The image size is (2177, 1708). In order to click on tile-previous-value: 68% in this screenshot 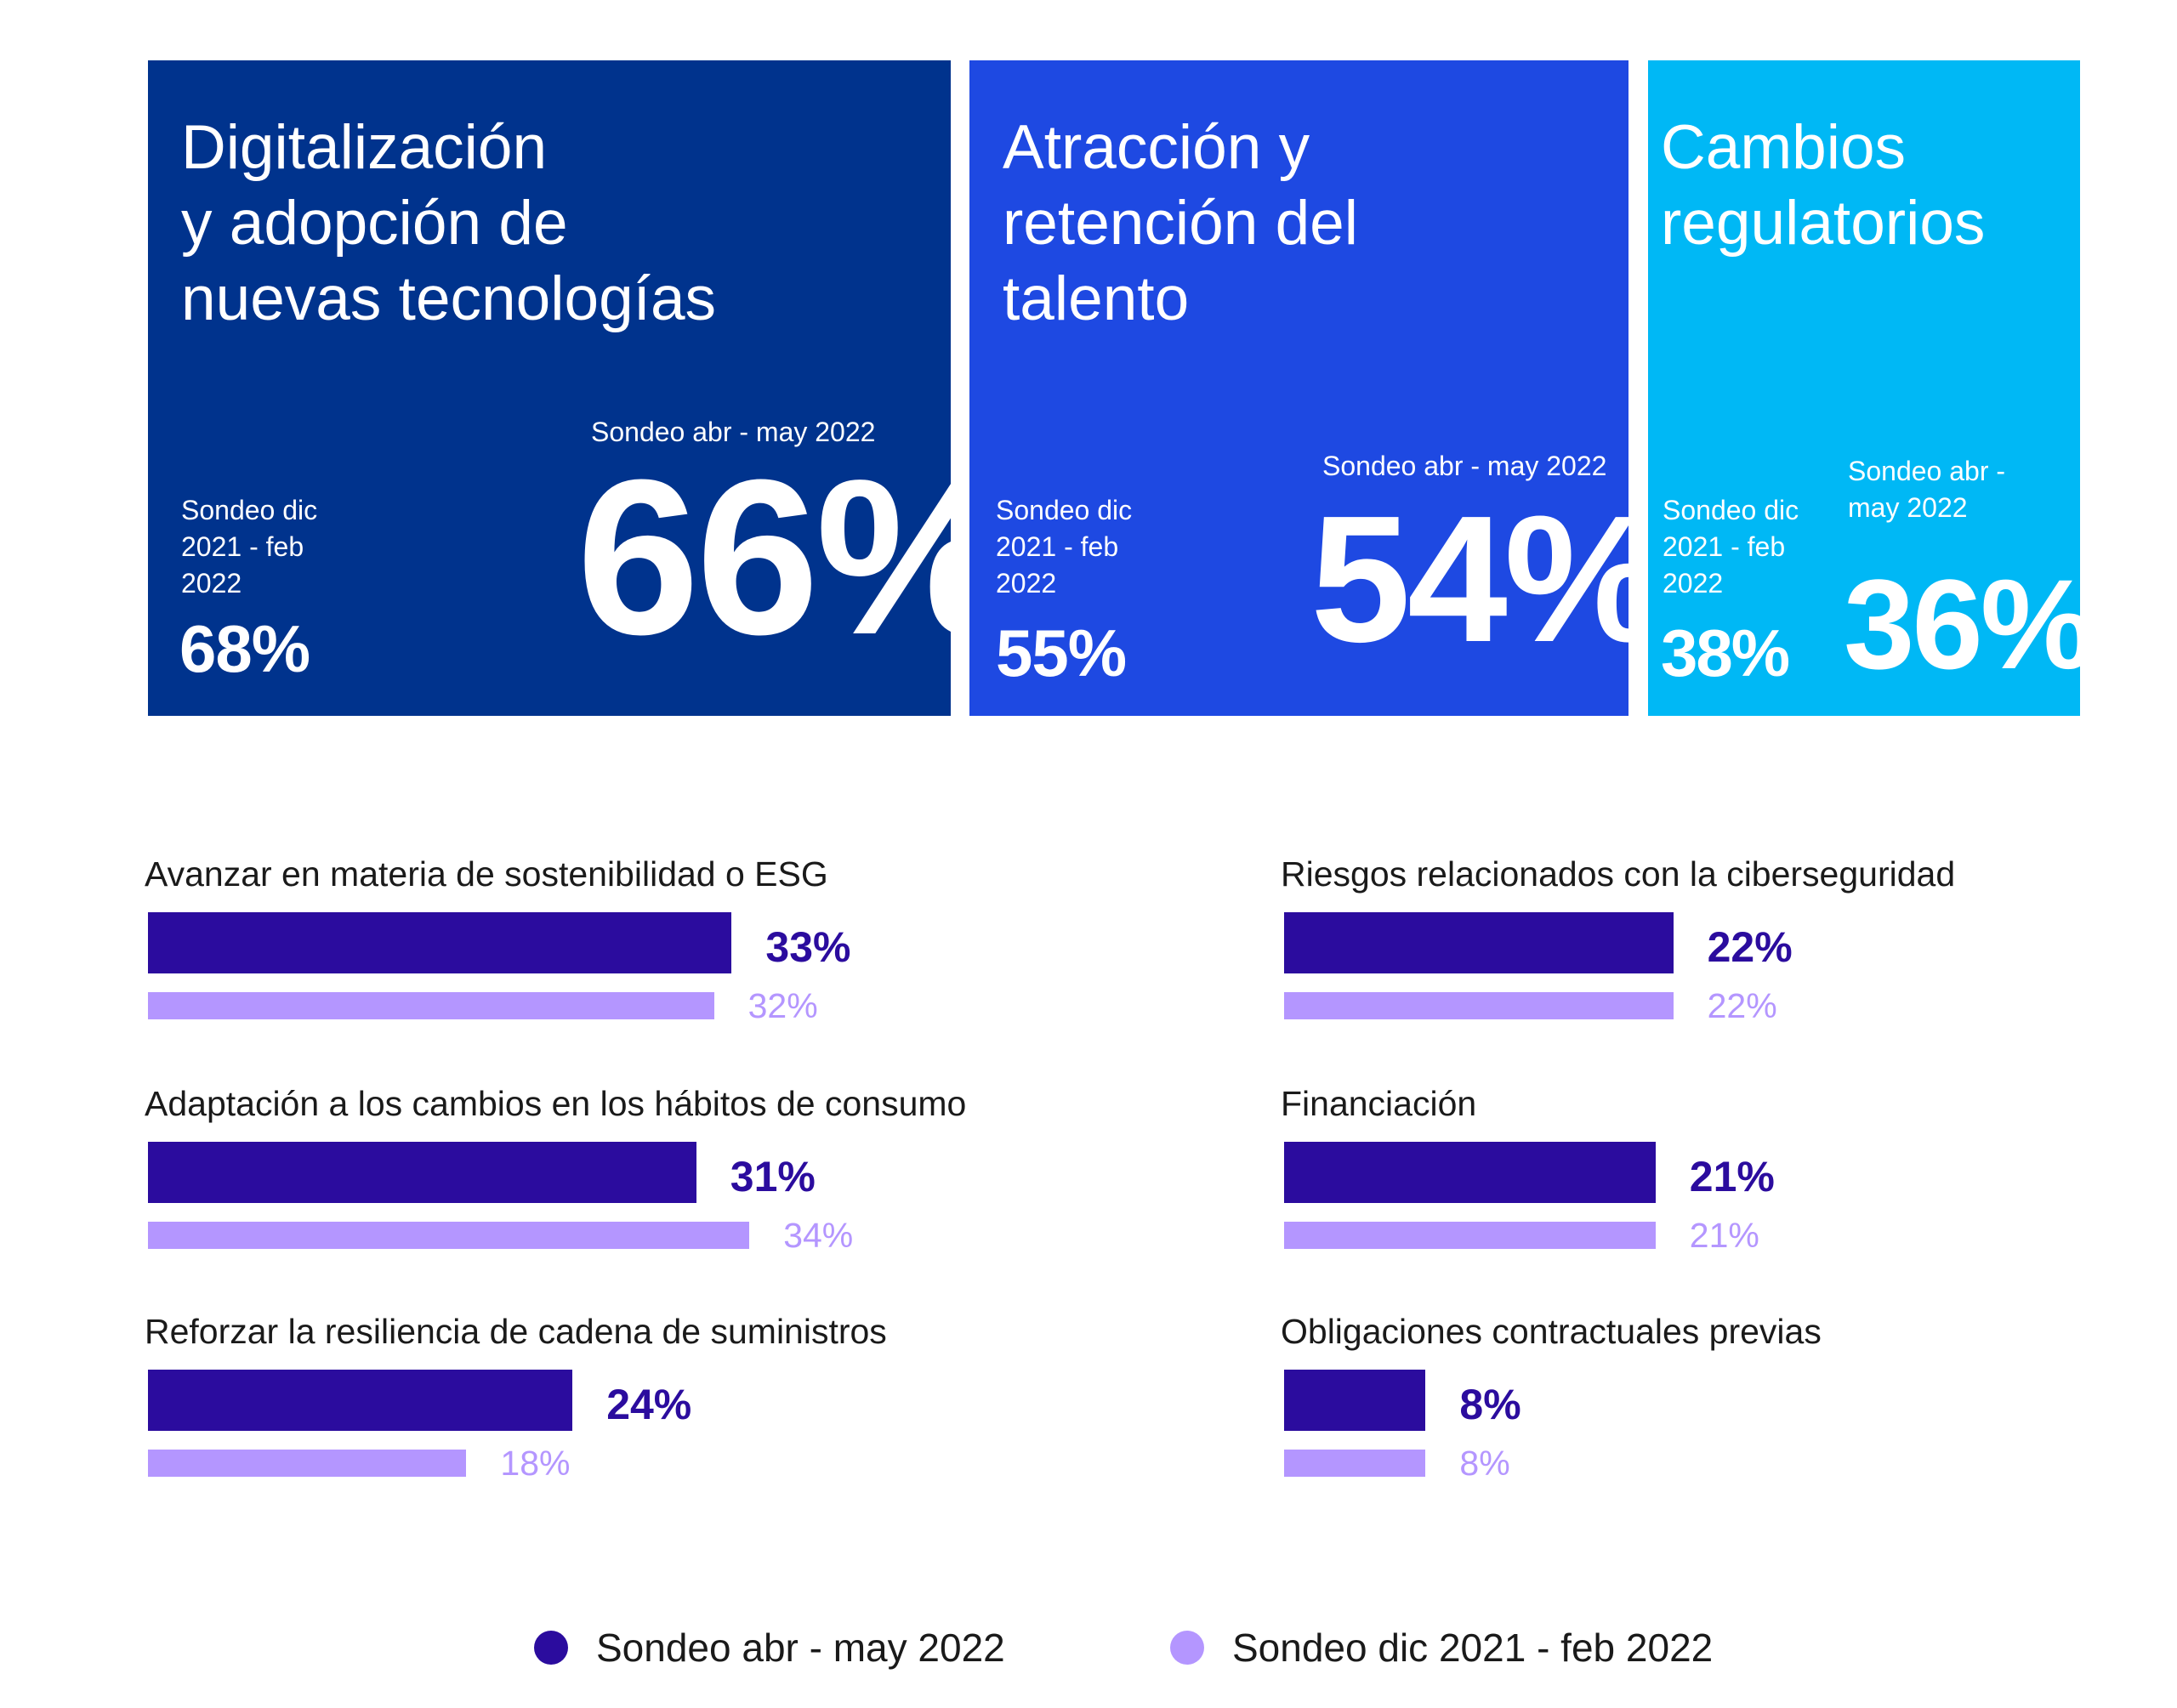, I will do `click(244, 648)`.